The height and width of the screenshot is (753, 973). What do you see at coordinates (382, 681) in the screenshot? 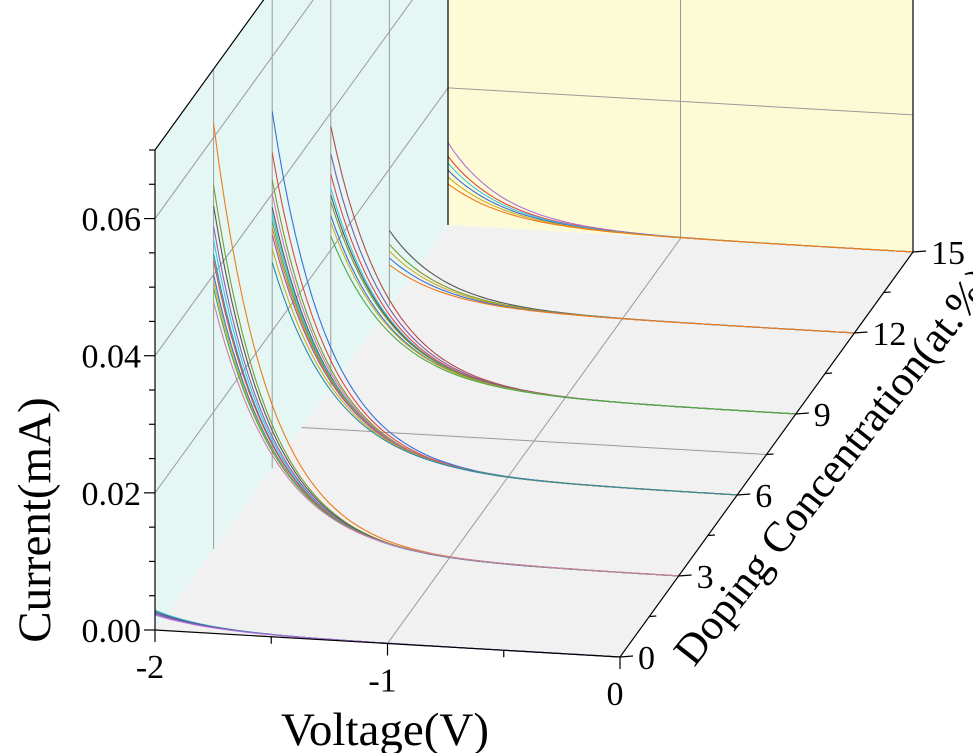
I see `x-tick-label: -1` at bounding box center [382, 681].